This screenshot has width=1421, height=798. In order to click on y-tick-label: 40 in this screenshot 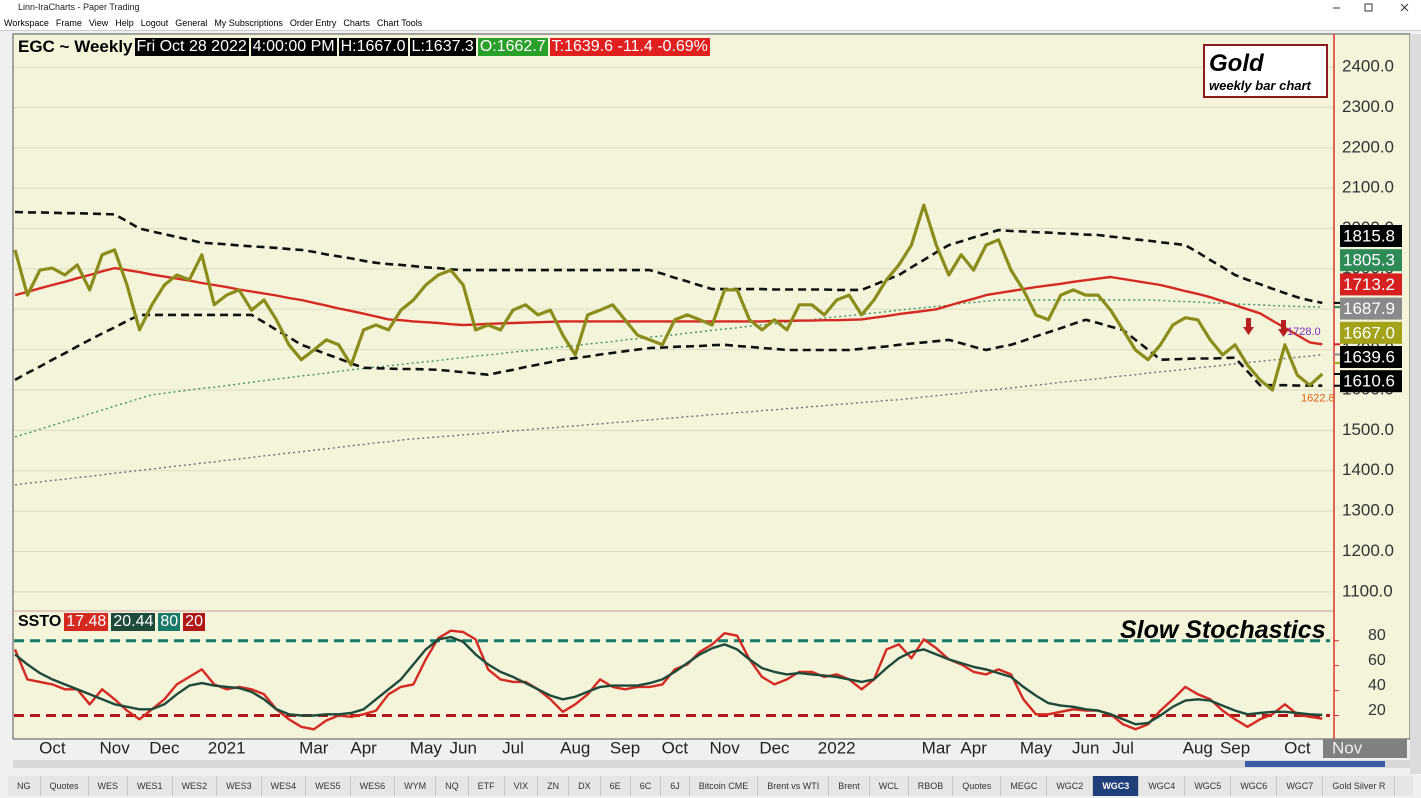, I will do `click(1377, 685)`.